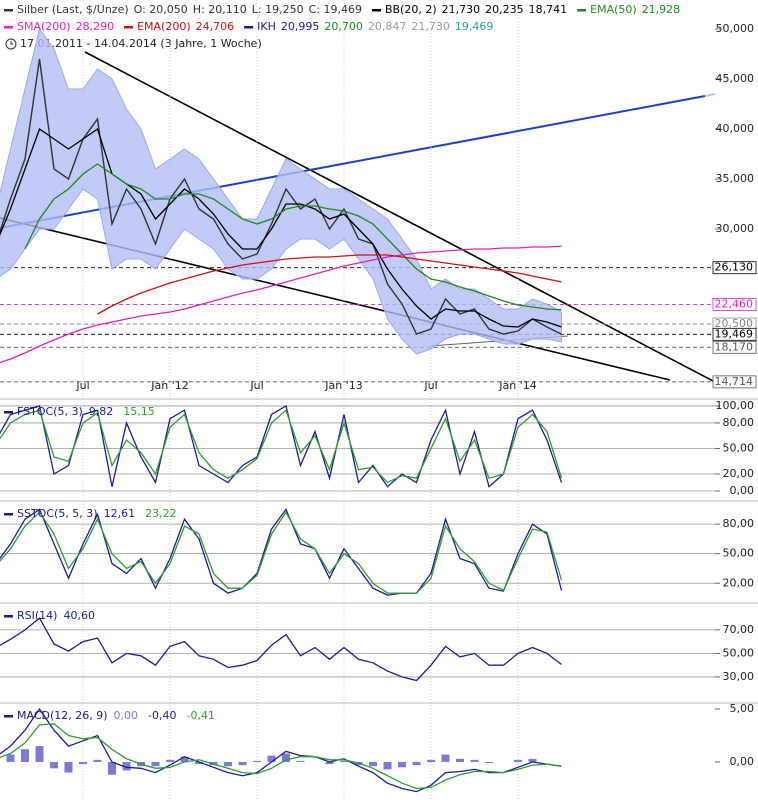 This screenshot has height=800, width=758. I want to click on legend-readout: 28,290, so click(95, 26).